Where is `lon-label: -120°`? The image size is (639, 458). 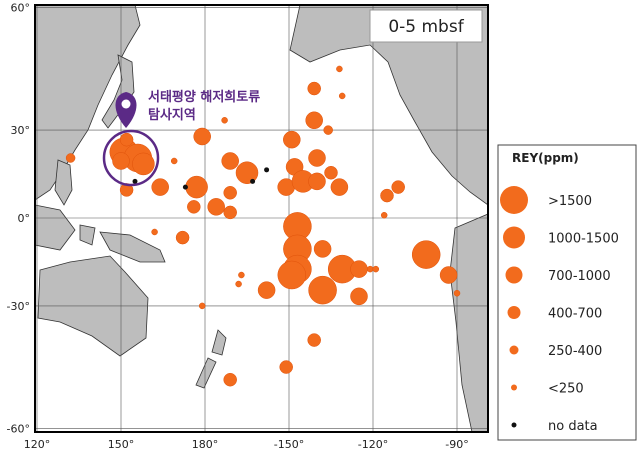 lon-label: -120° is located at coordinates (373, 444).